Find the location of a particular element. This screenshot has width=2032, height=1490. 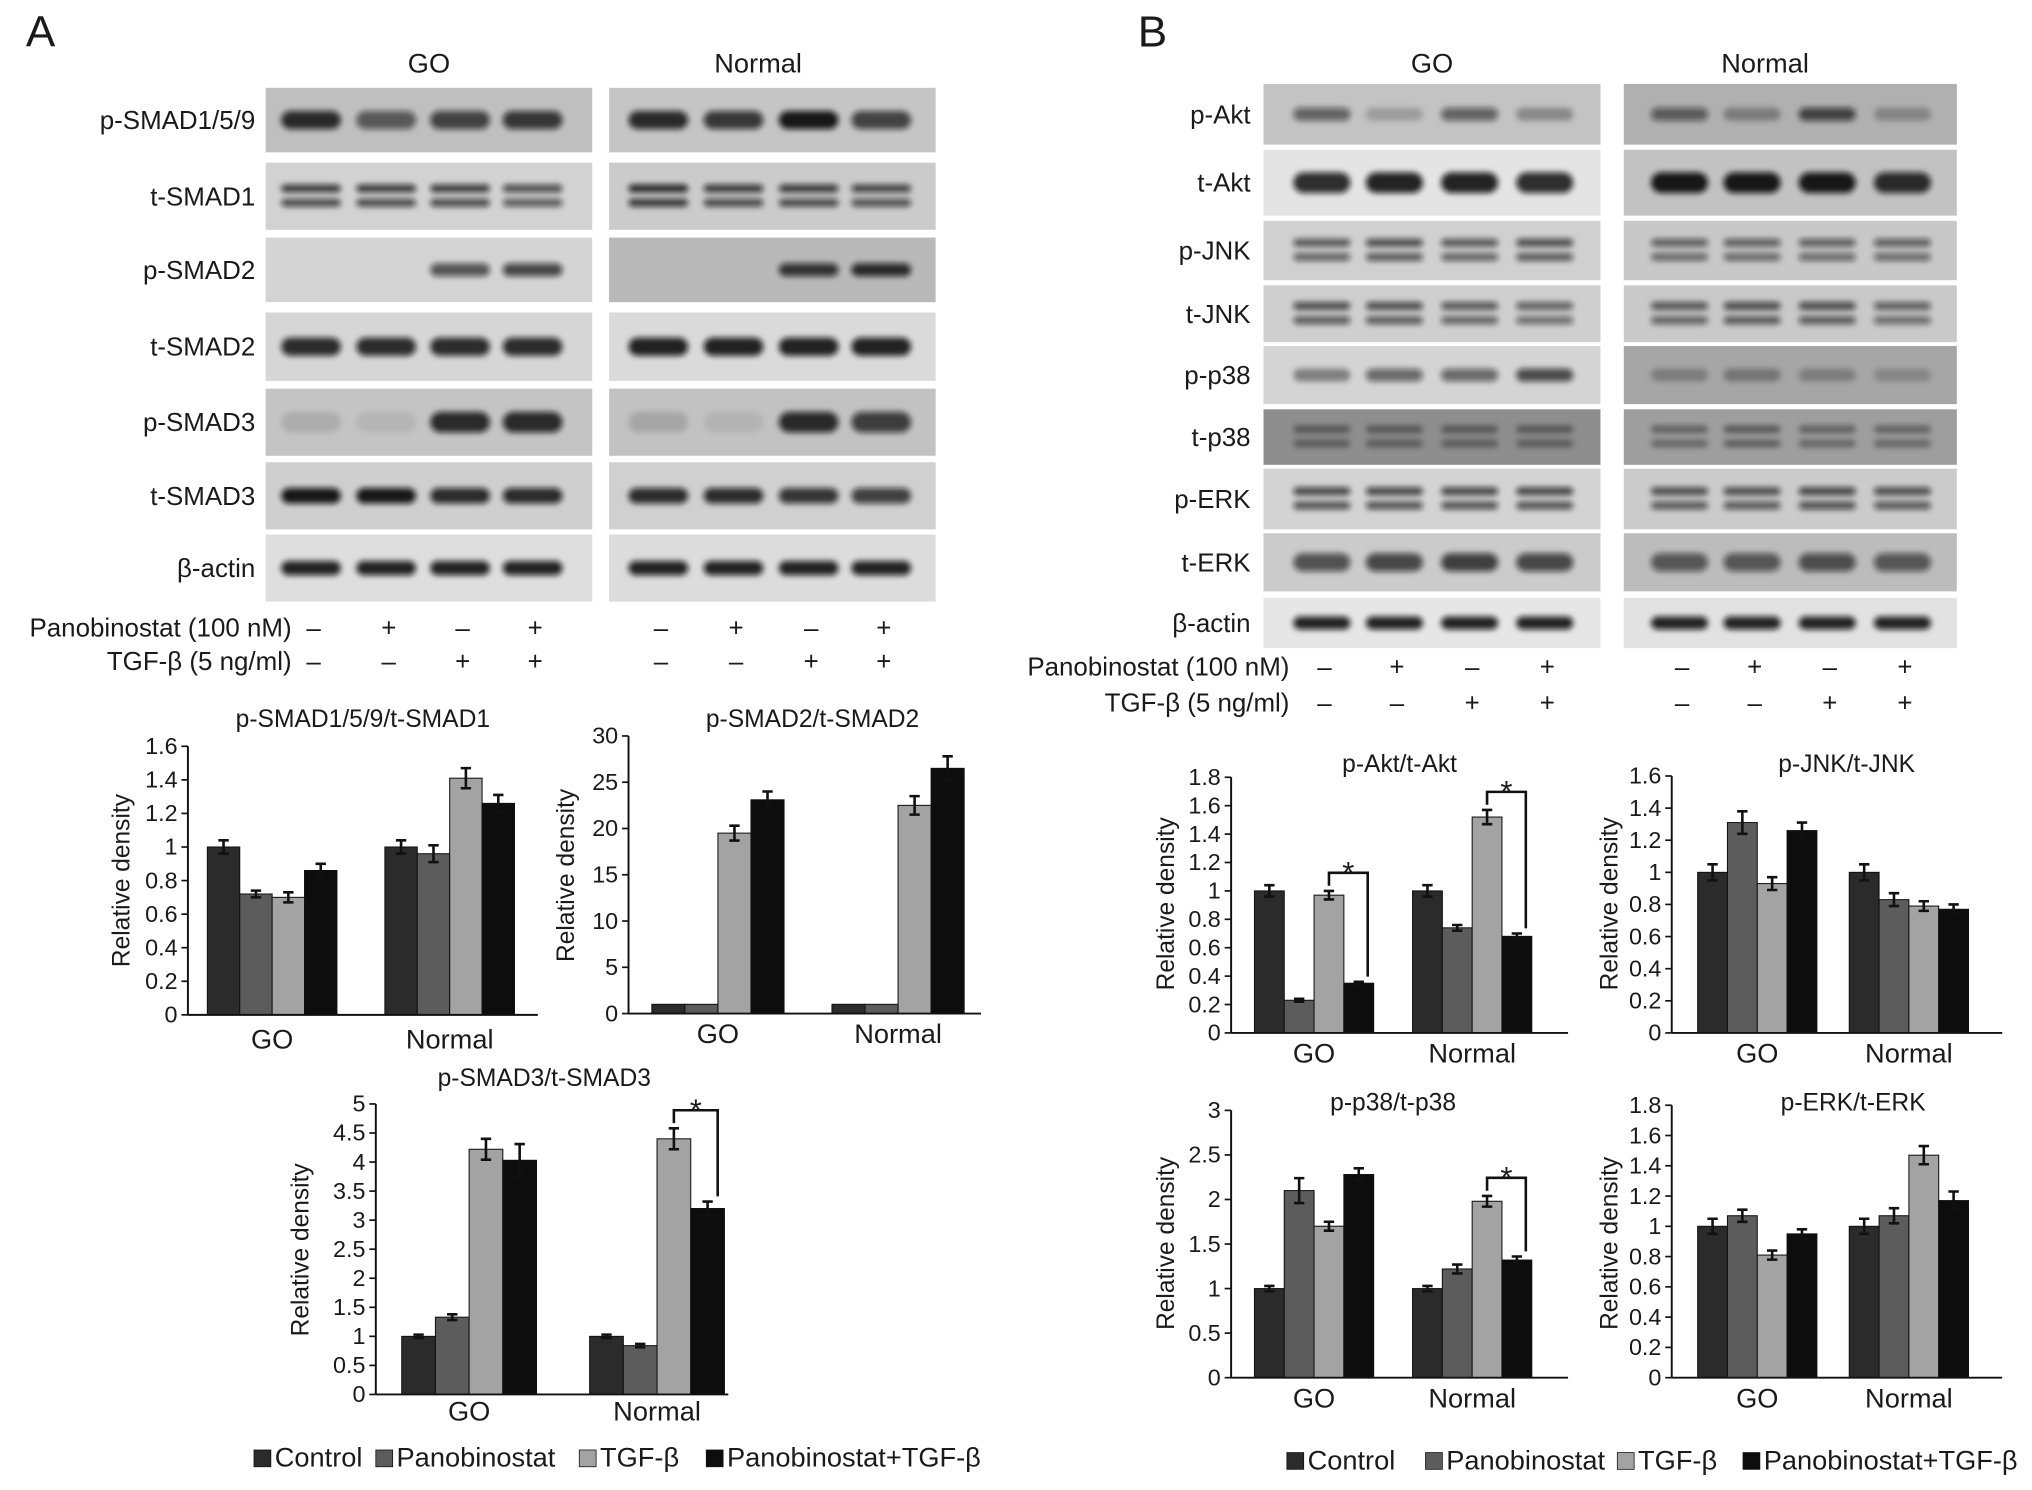

chart-title: p-Akt/t-Akt is located at coordinates (1399, 764).